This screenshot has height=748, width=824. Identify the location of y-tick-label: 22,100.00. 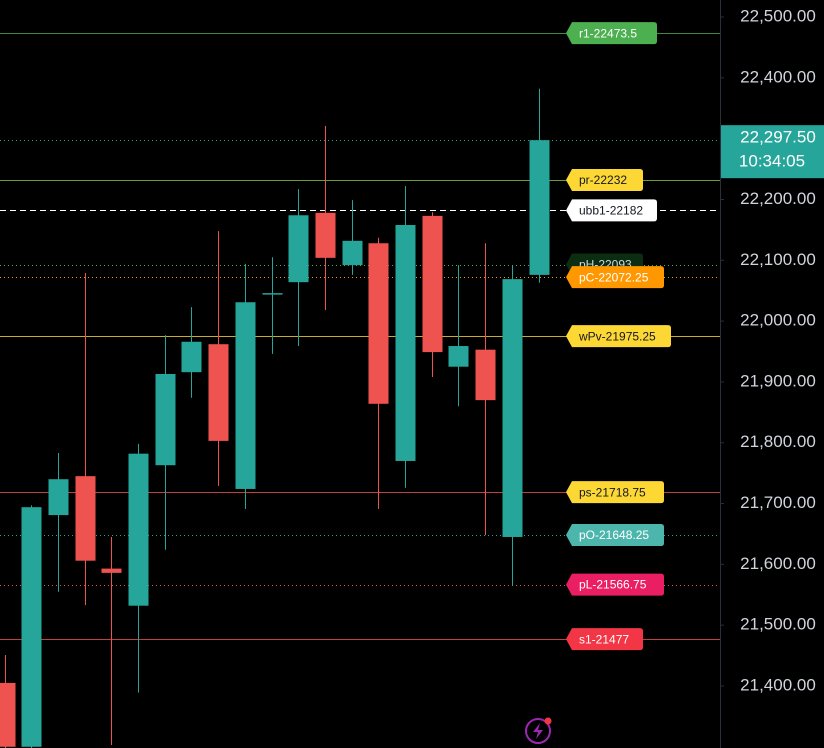
(778, 259).